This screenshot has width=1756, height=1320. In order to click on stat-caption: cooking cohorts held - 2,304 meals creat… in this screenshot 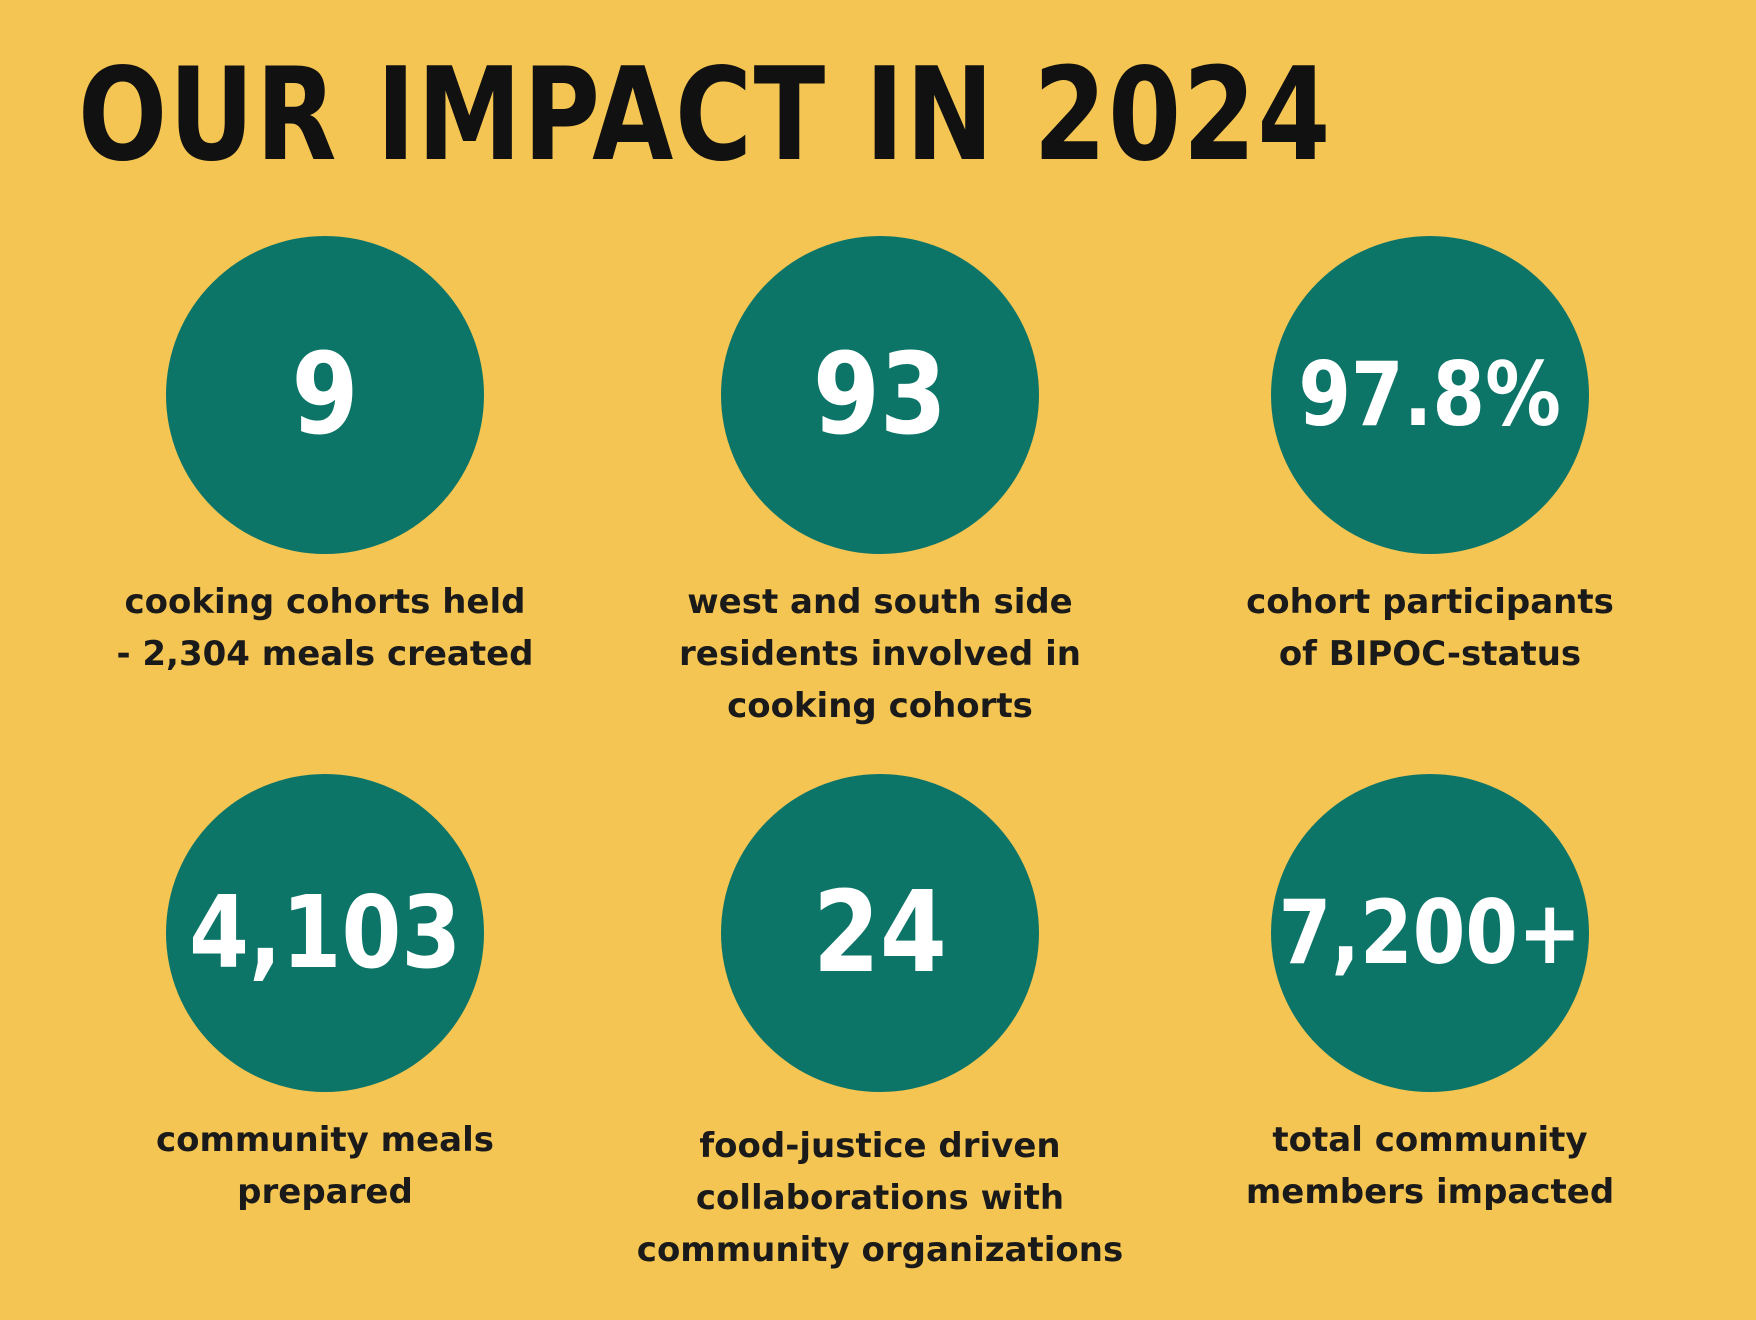, I will do `click(324, 628)`.